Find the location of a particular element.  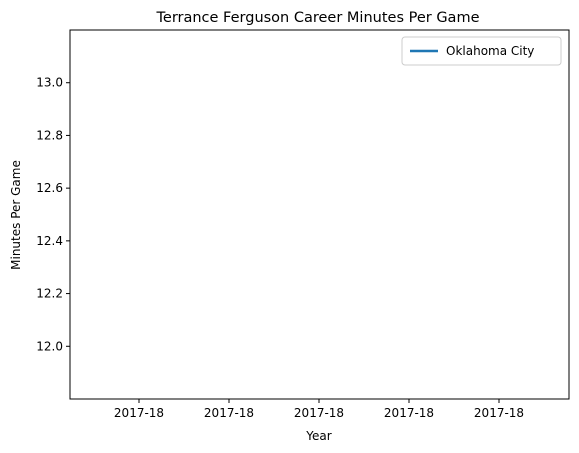

x-axis: 2017-18 2017-18 2017-18 2017-18 2017-18 is located at coordinates (319, 409).